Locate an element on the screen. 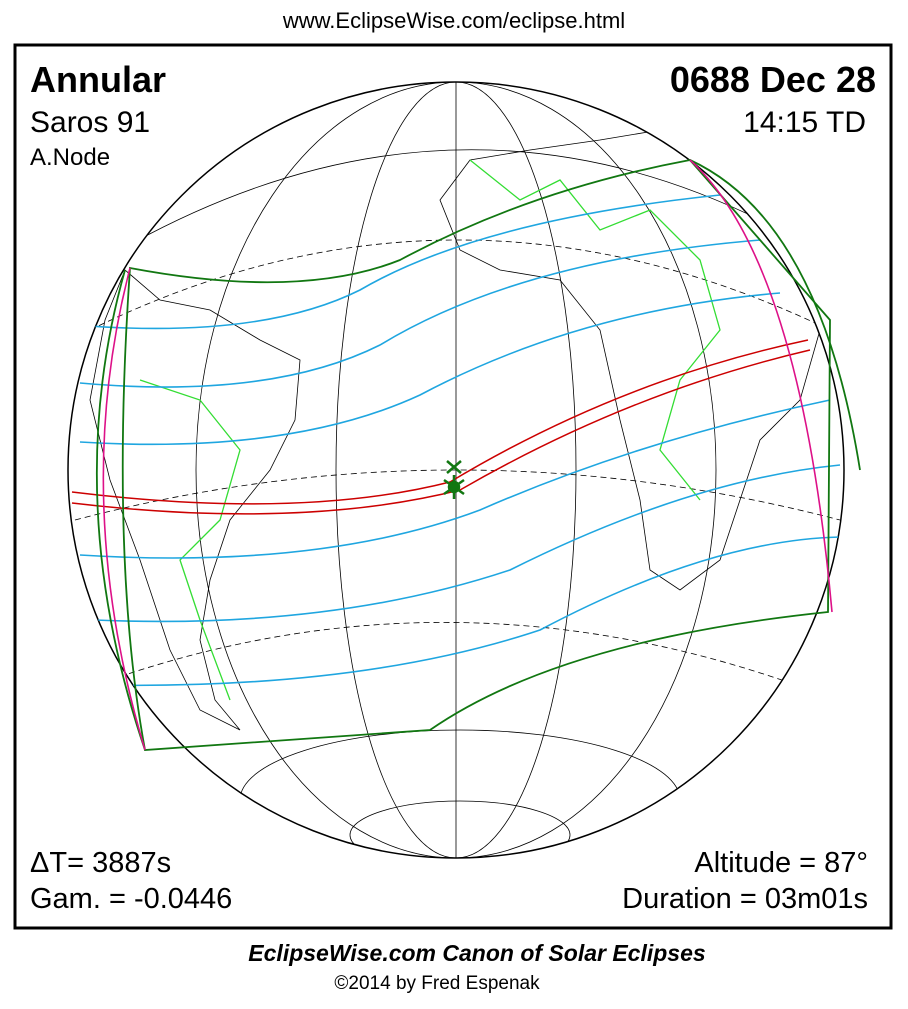 The width and height of the screenshot is (908, 1009). gamma: Gam. = -0.0446 is located at coordinates (131, 899).